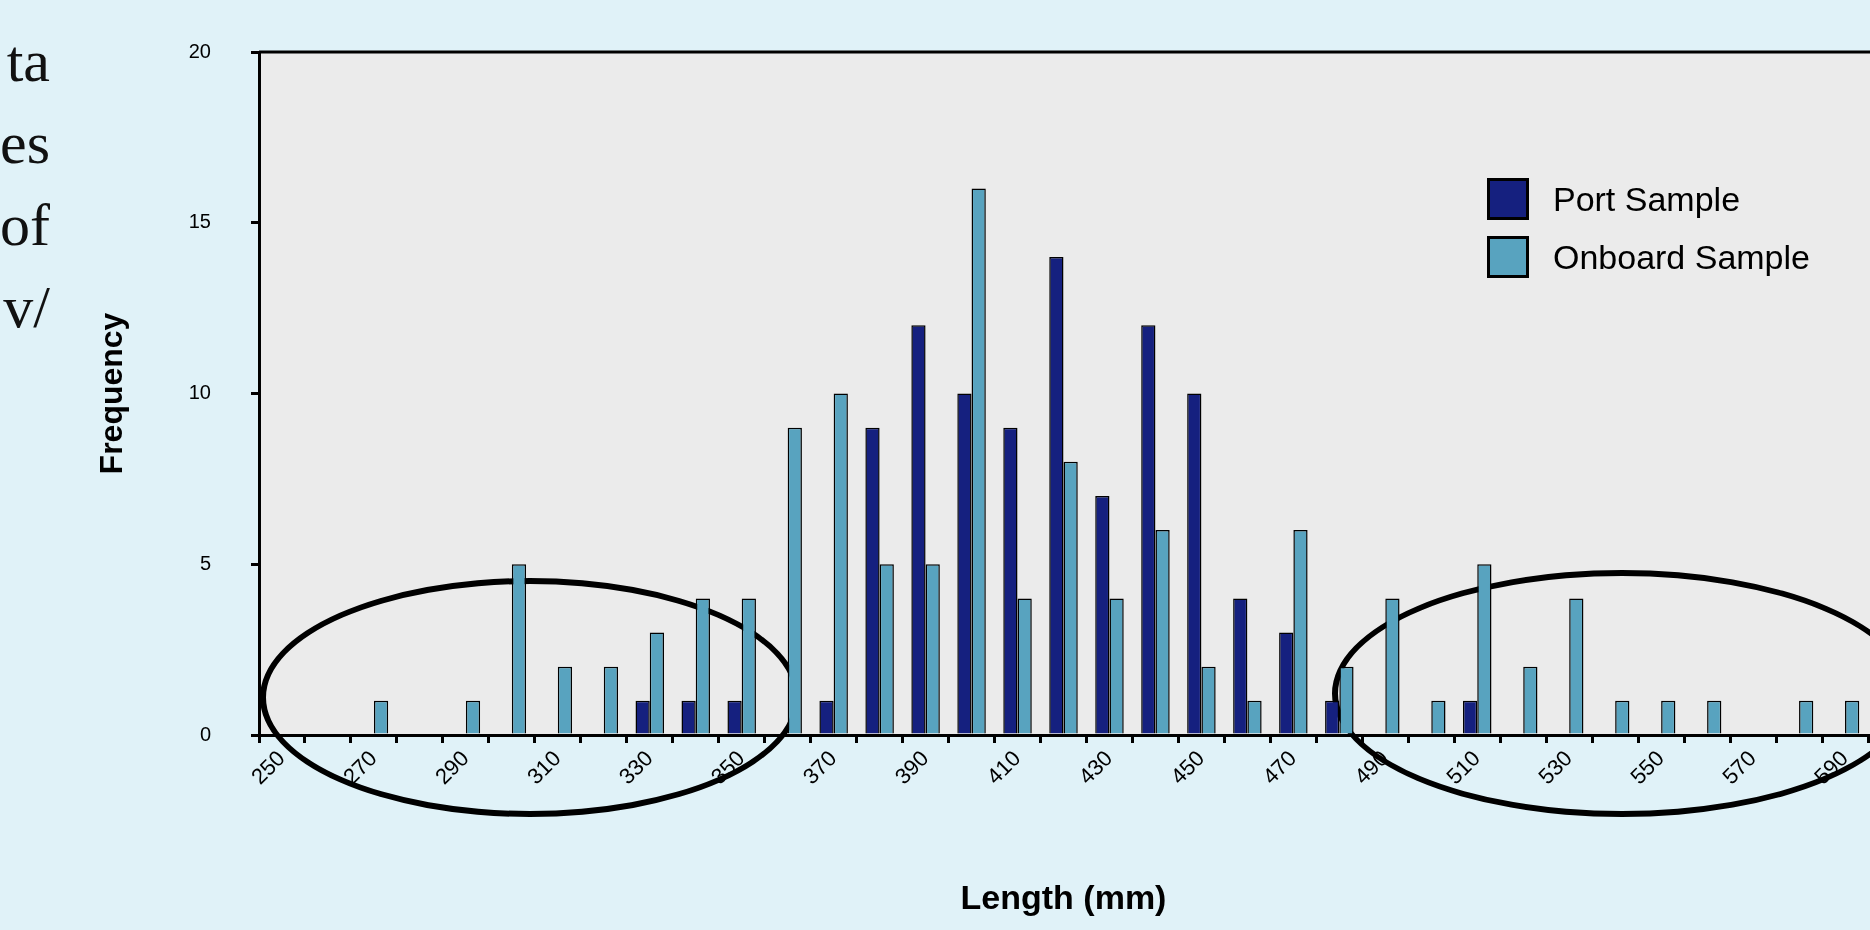  What do you see at coordinates (199, 50) in the screenshot?
I see `y-tick-label: 20` at bounding box center [199, 50].